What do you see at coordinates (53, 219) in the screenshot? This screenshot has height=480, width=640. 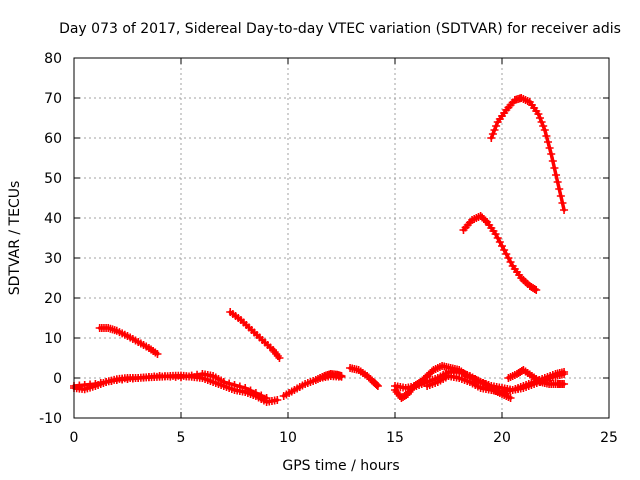 I see `y-tick-label: 40` at bounding box center [53, 219].